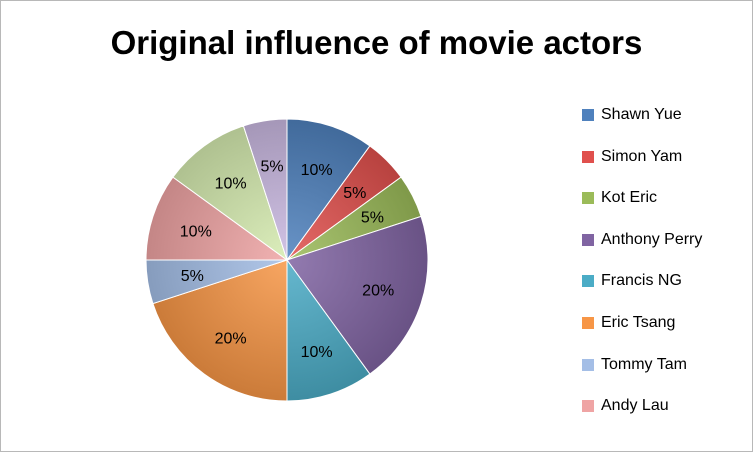  What do you see at coordinates (641, 114) in the screenshot?
I see `legend-label: Shawn Yue` at bounding box center [641, 114].